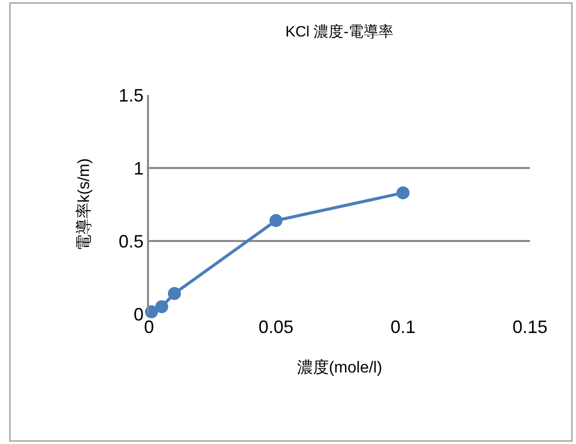  I want to click on x-tick-label: 0.1, so click(403, 327).